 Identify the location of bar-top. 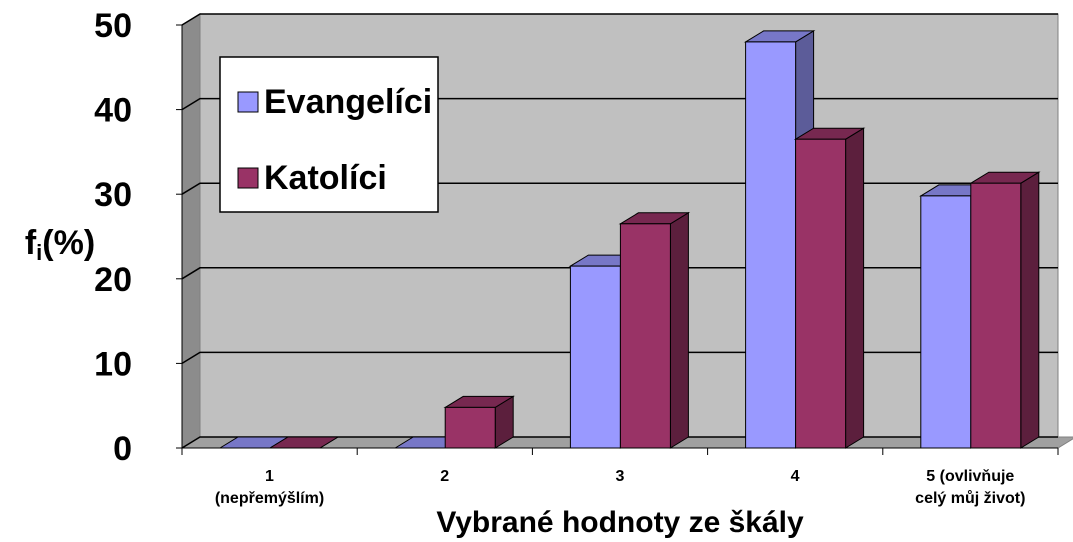
(304, 442).